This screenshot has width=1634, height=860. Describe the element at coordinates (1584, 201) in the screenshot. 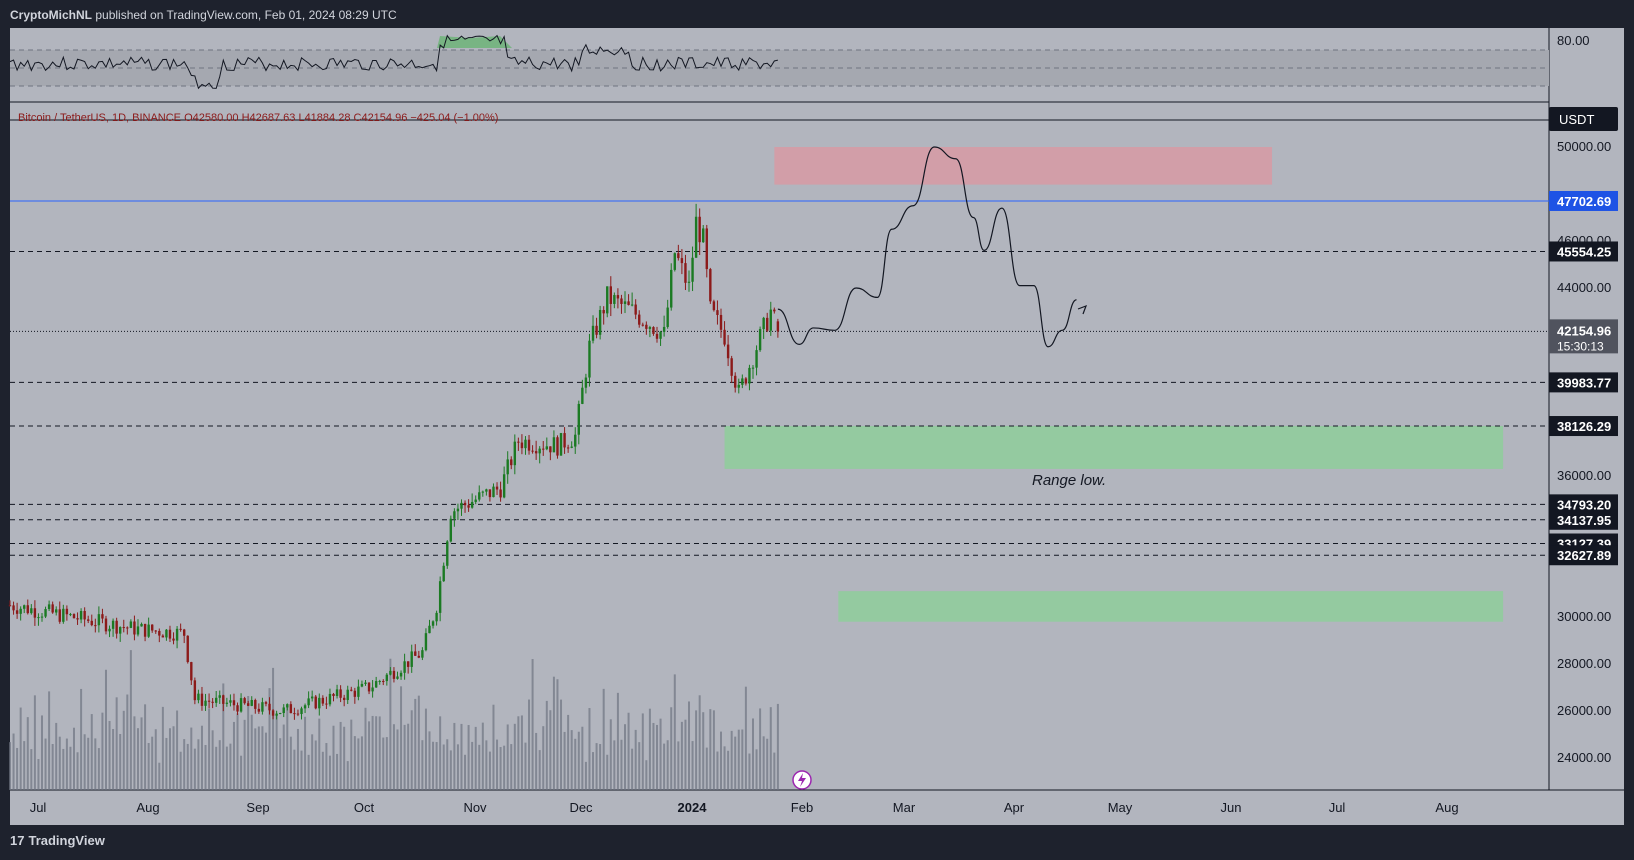

I see `level-label-text: 47702.69` at that location.